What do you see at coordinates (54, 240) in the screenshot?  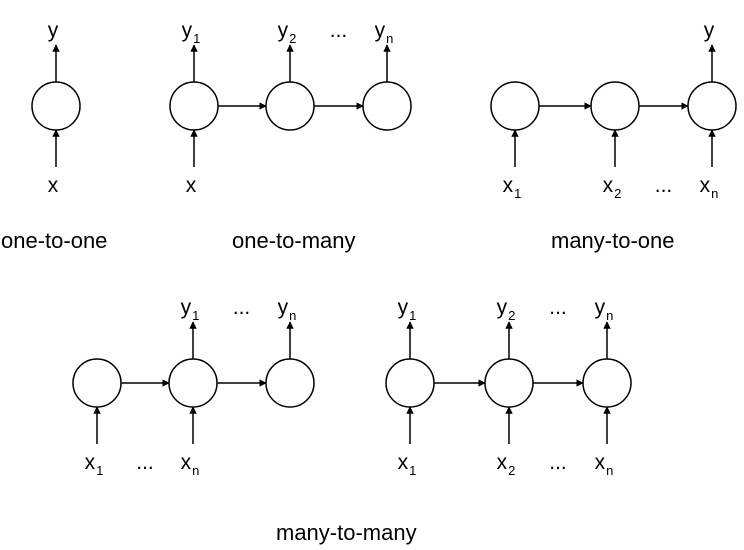 I see `caption-one-to-one: one-to-one` at bounding box center [54, 240].